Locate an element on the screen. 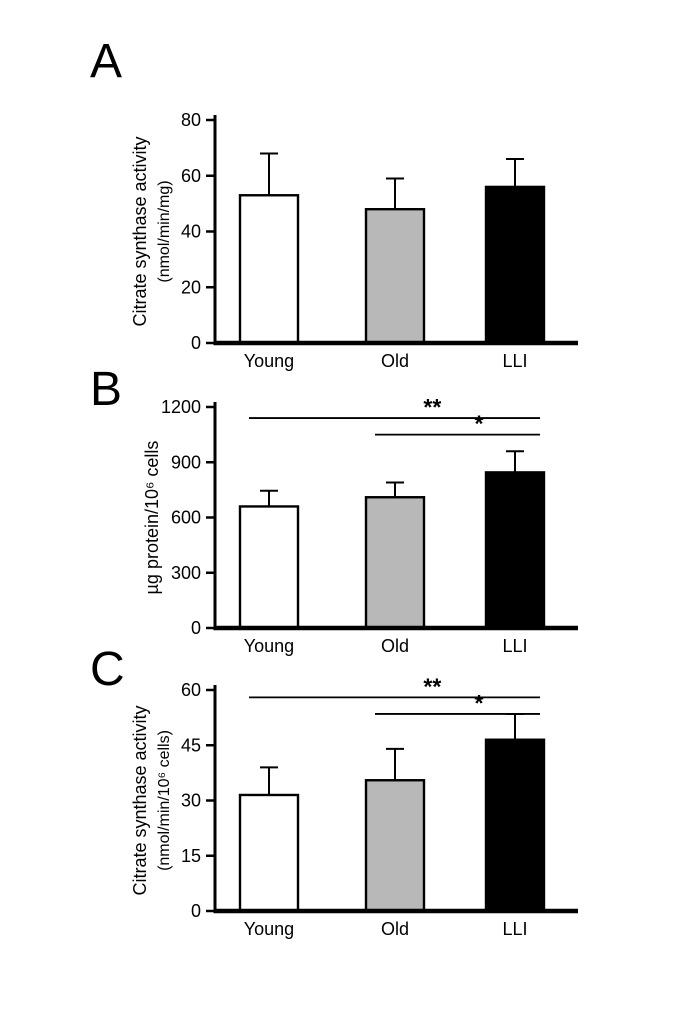 The image size is (700, 1012). panel-label-c: C is located at coordinates (107, 669).